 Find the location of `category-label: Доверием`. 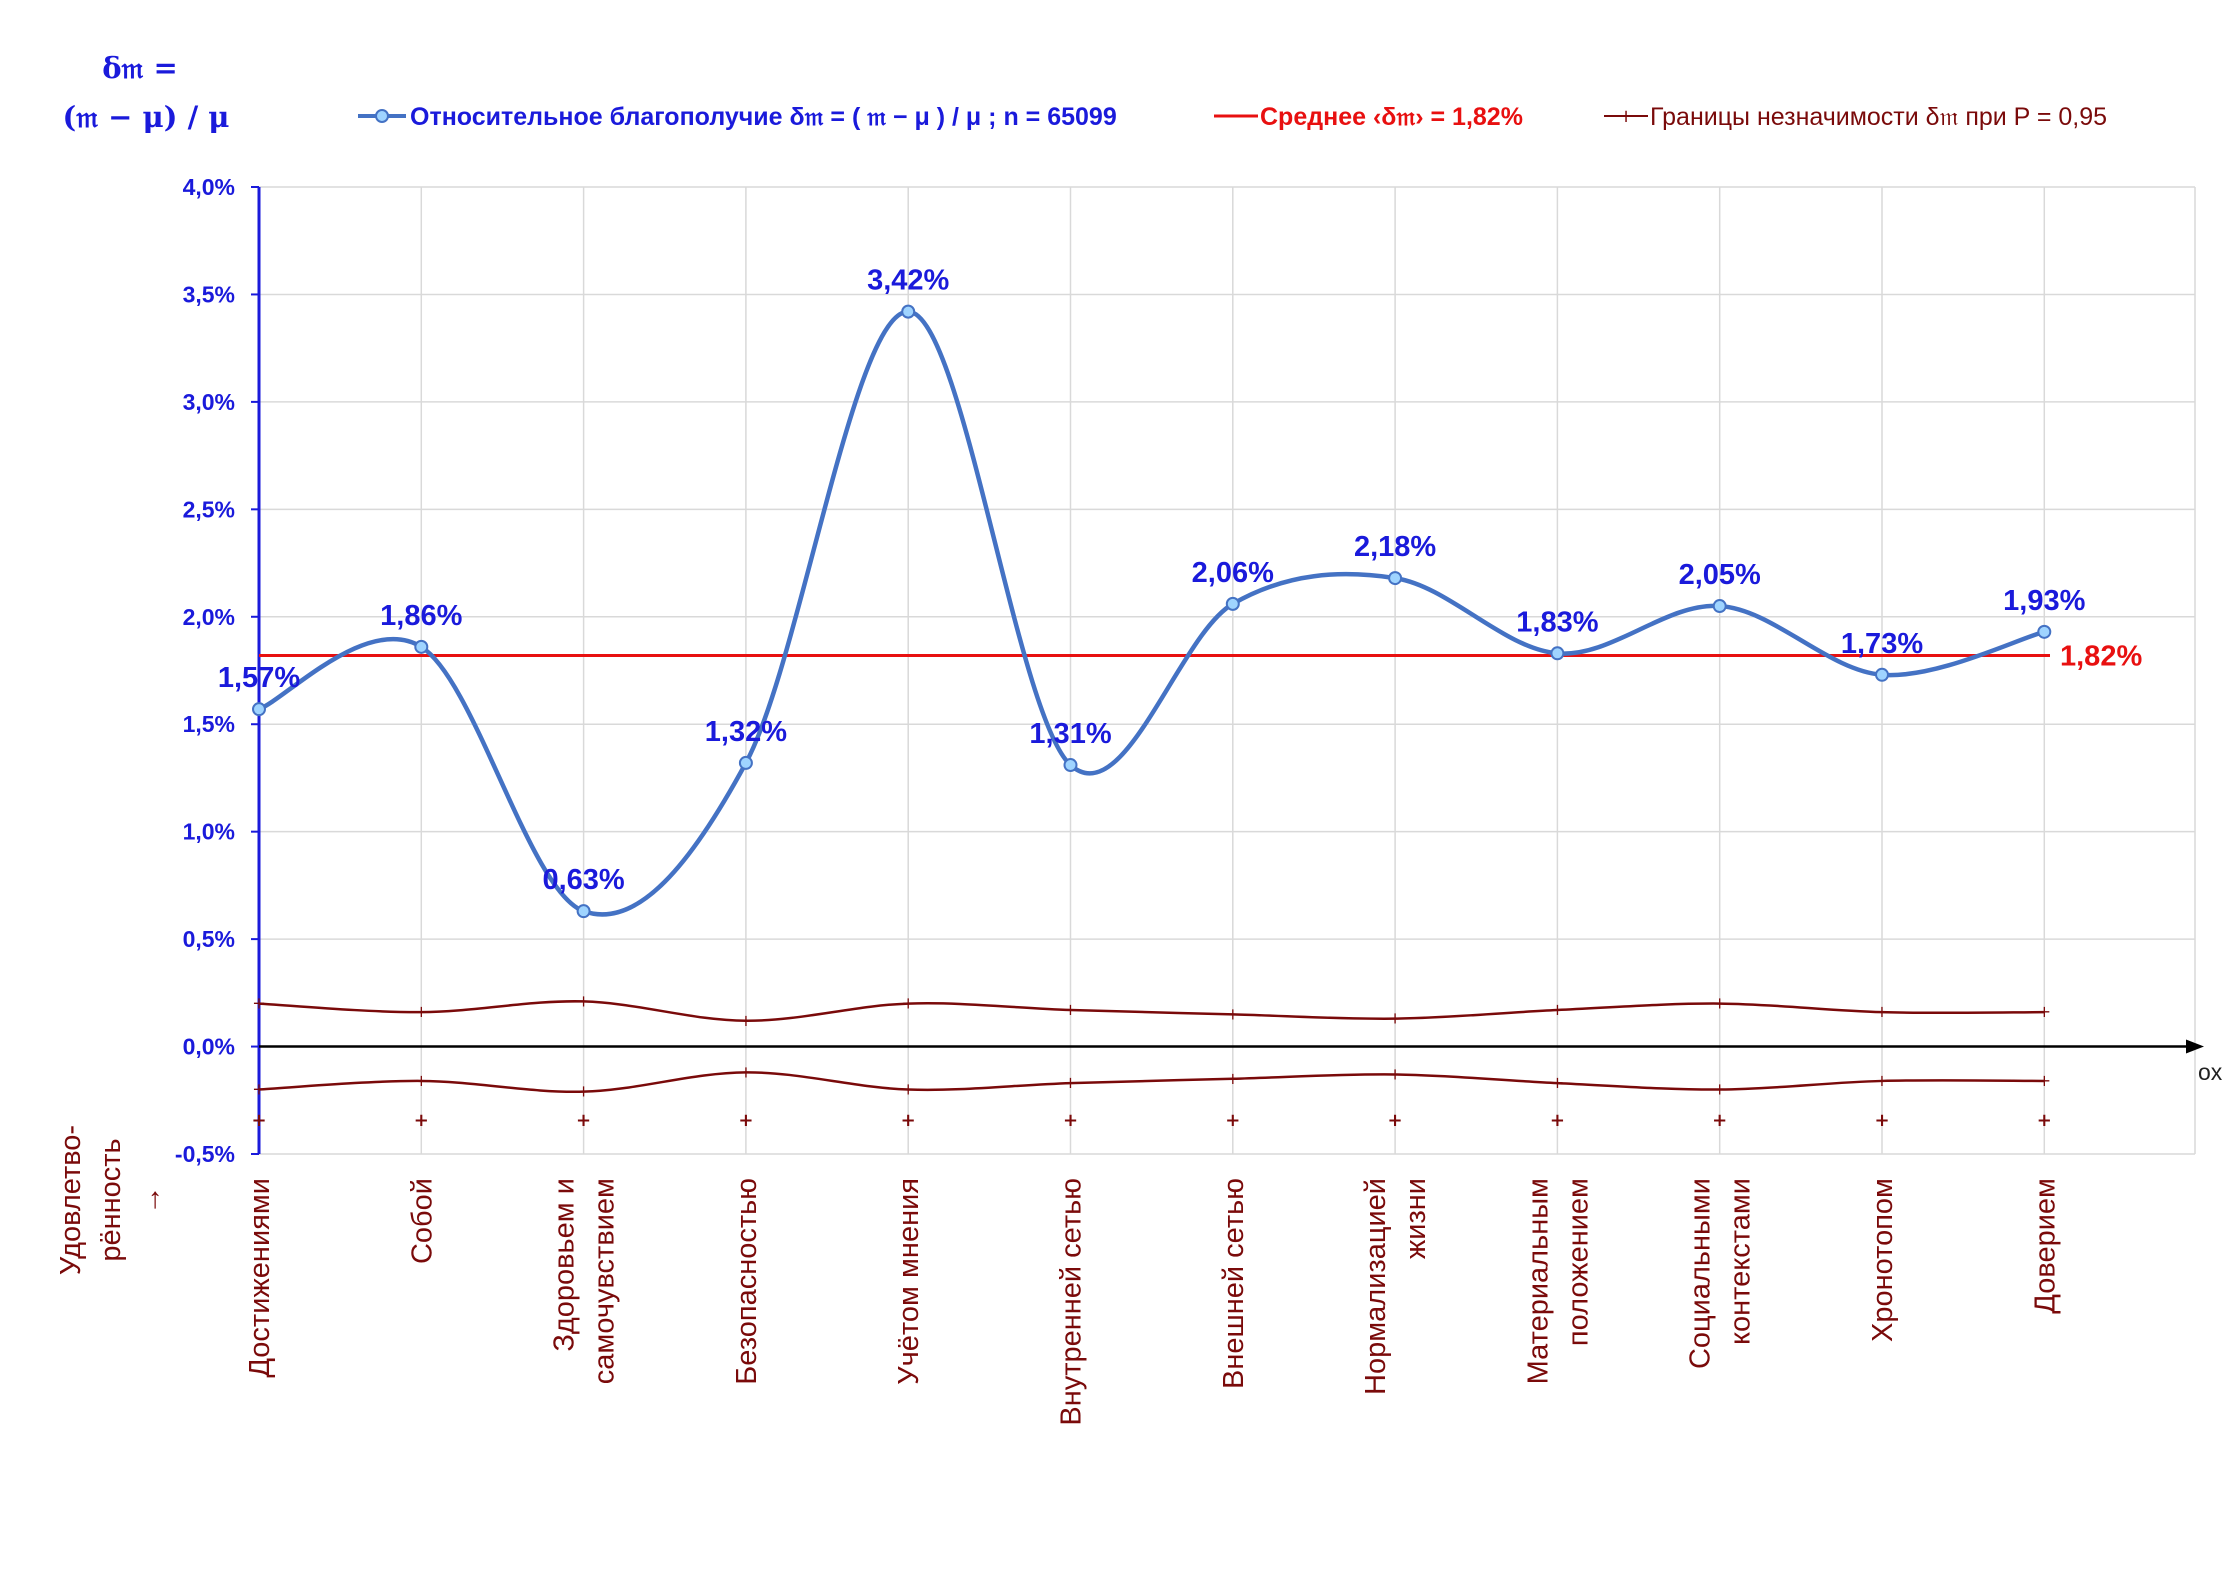

category-label: Доверием is located at coordinates (2045, 1246).